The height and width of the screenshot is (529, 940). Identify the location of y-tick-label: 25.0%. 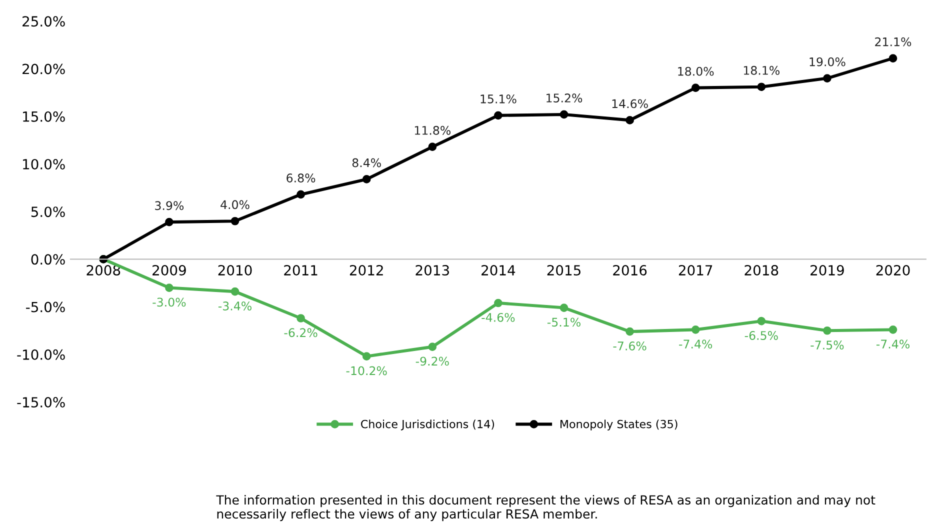
(43, 21).